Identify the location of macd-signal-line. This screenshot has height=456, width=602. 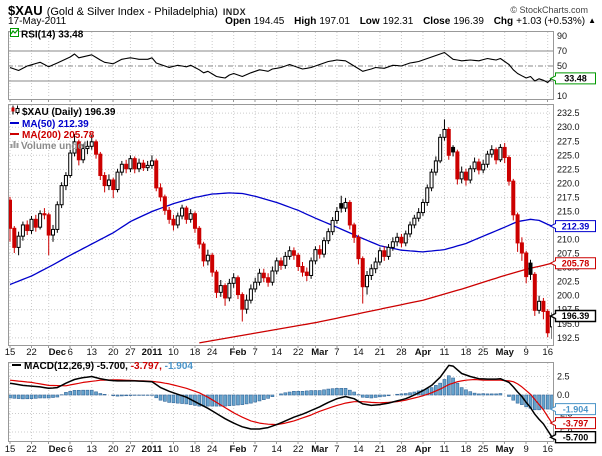
(280, 402).